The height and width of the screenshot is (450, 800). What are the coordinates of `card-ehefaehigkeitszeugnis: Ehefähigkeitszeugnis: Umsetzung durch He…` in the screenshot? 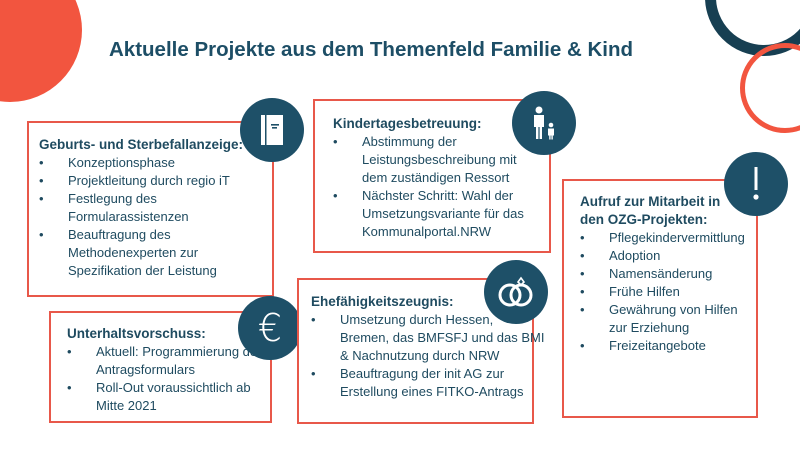 It's located at (420, 351).